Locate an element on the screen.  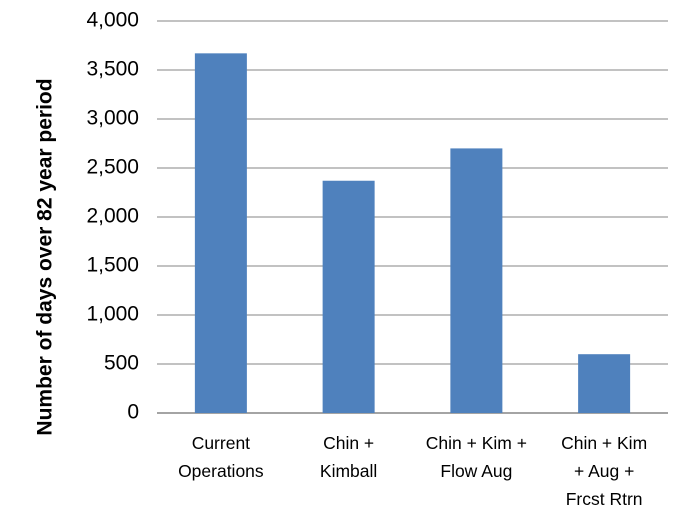
y-tick-labels: 0 500 1,000 1,500 2,000 2,500 3,000 3,500 4,000 is located at coordinates (112, 216).